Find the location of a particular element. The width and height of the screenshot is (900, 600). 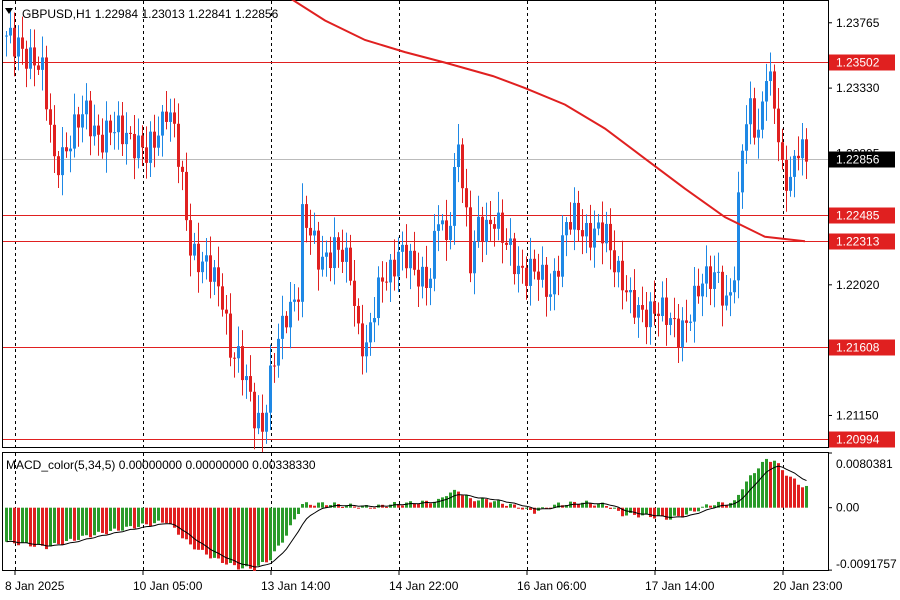

time-tick-label: 10 Jan 05:00 is located at coordinates (168, 586).